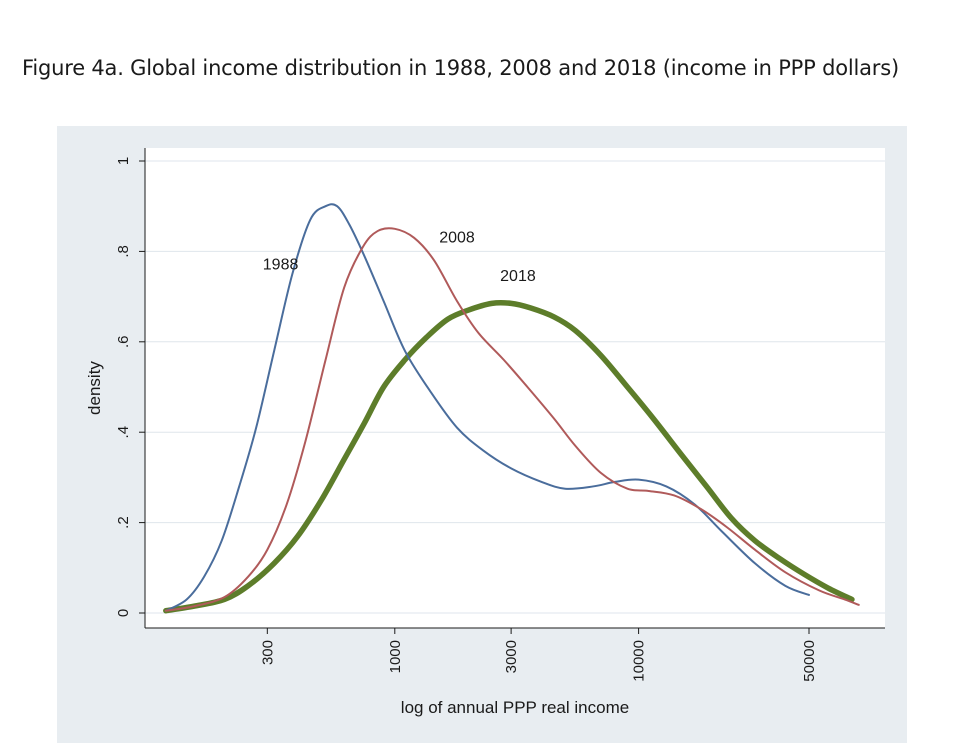 The image size is (967, 747). What do you see at coordinates (281, 264) in the screenshot?
I see `series-label-1988: 1988` at bounding box center [281, 264].